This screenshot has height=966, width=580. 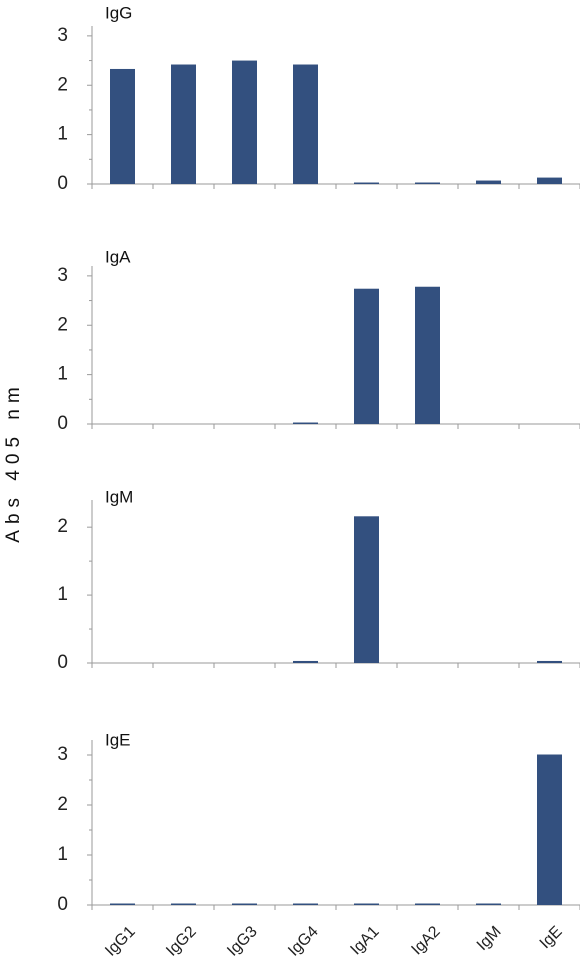 What do you see at coordinates (119, 496) in the screenshot?
I see `panel-title: IgM` at bounding box center [119, 496].